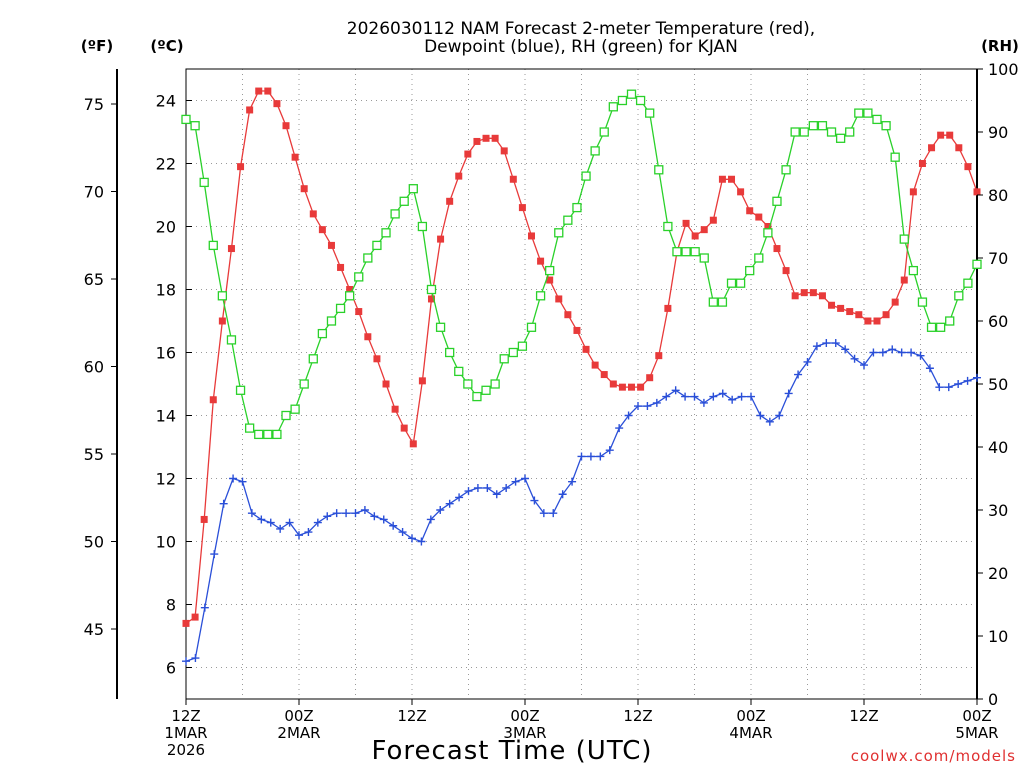  I want to click on rh-tick-label: 20, so click(998, 573).